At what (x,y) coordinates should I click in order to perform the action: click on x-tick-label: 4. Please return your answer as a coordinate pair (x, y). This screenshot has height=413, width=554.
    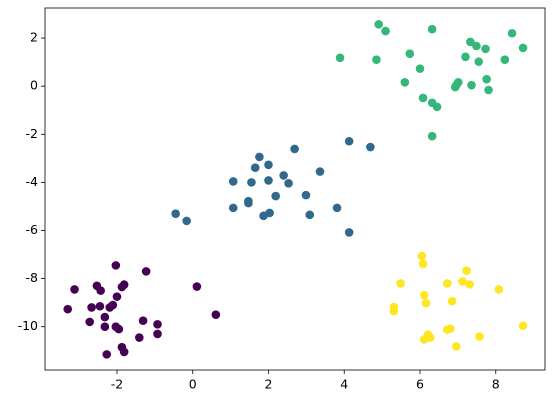
    Looking at the image, I should click on (344, 384).